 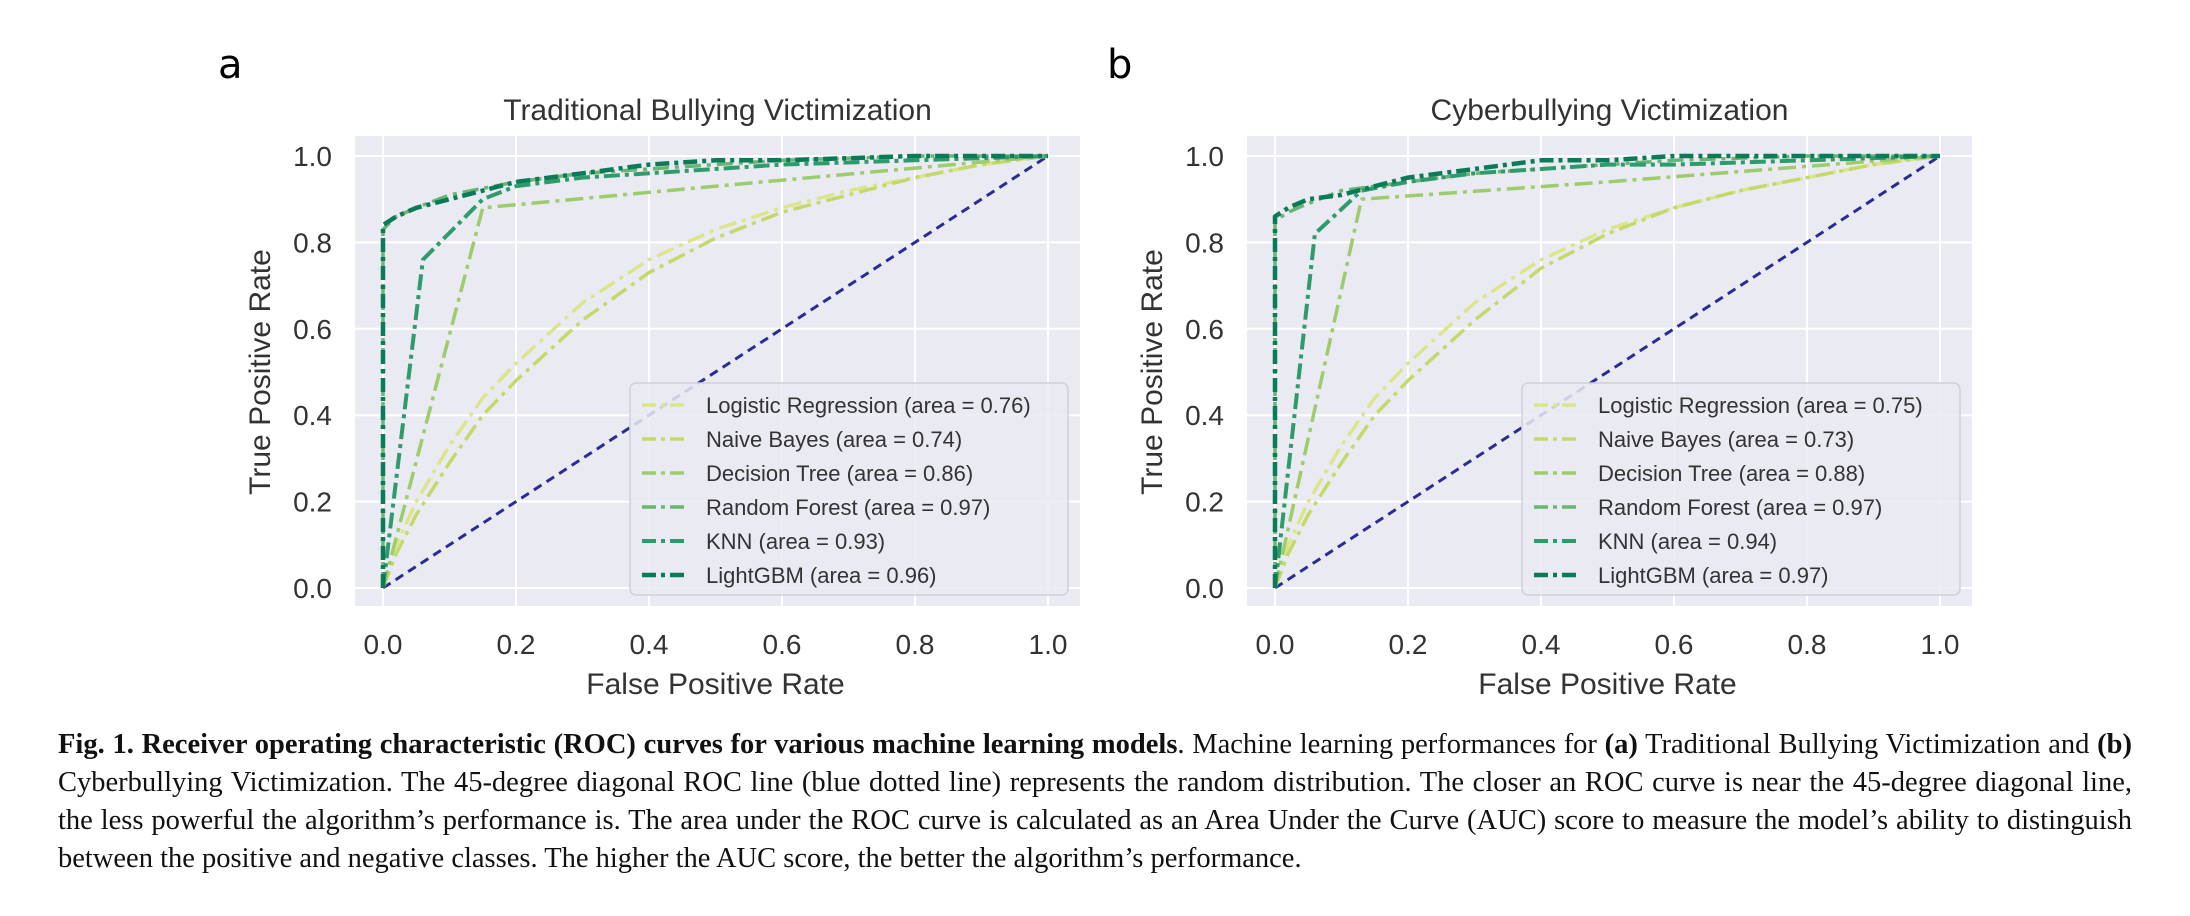 What do you see at coordinates (839, 473) in the screenshot?
I see `legend-entry: Decision Tree (area = 0.86)` at bounding box center [839, 473].